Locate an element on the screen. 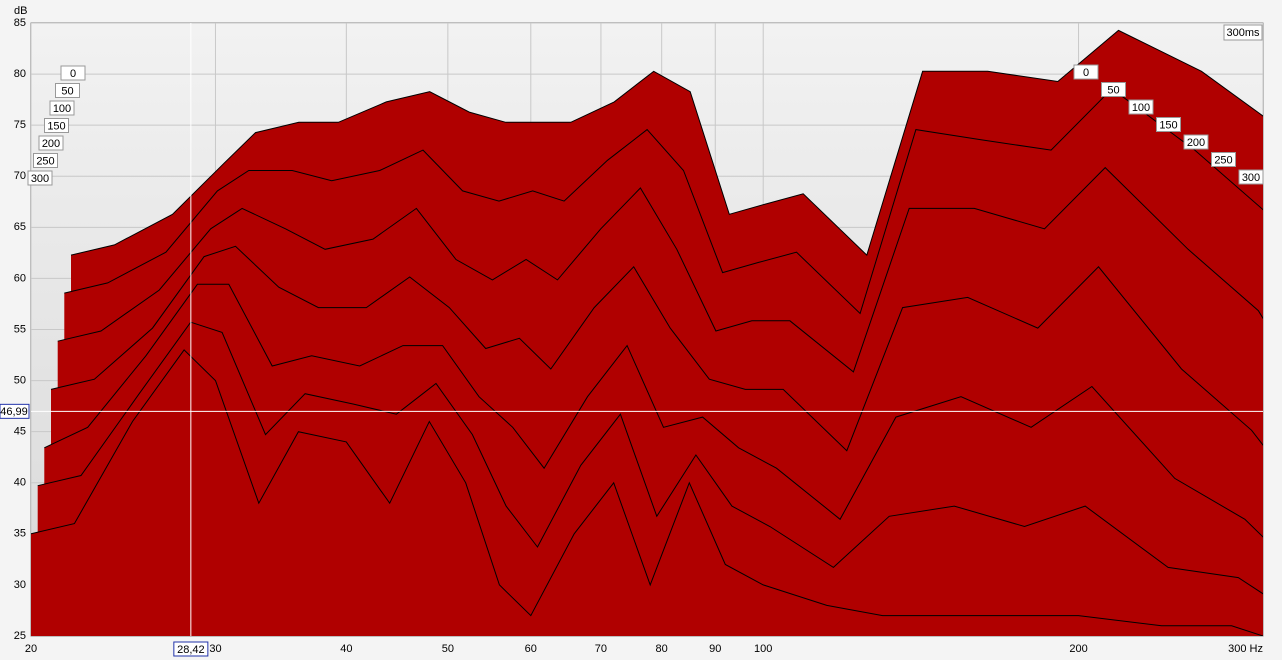  y-tick-label: 35 is located at coordinates (20, 534).